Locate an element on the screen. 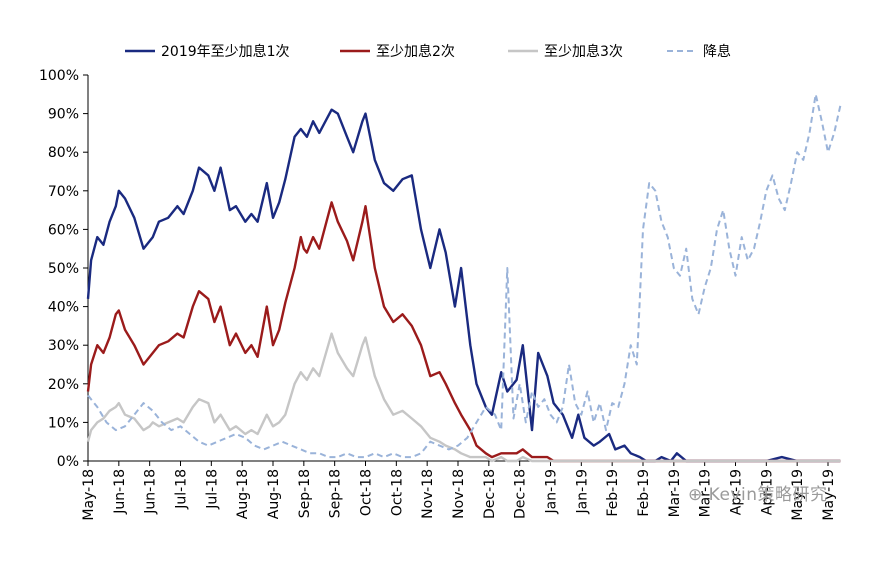 The image size is (875, 562). wechat-icon: ⊕ is located at coordinates (695, 495).